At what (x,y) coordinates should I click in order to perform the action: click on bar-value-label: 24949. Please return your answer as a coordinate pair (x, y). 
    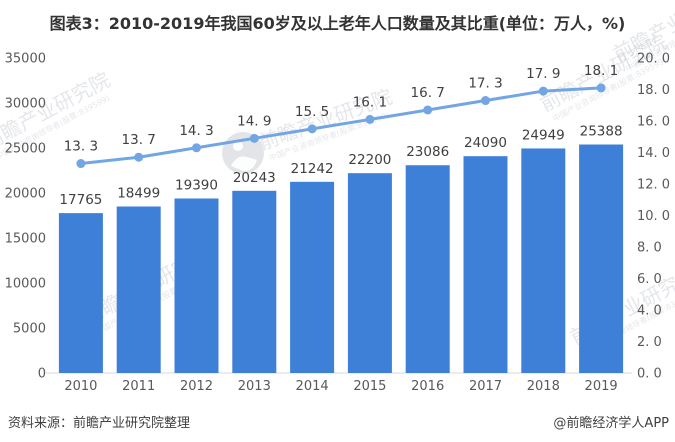
    Looking at the image, I should click on (543, 135).